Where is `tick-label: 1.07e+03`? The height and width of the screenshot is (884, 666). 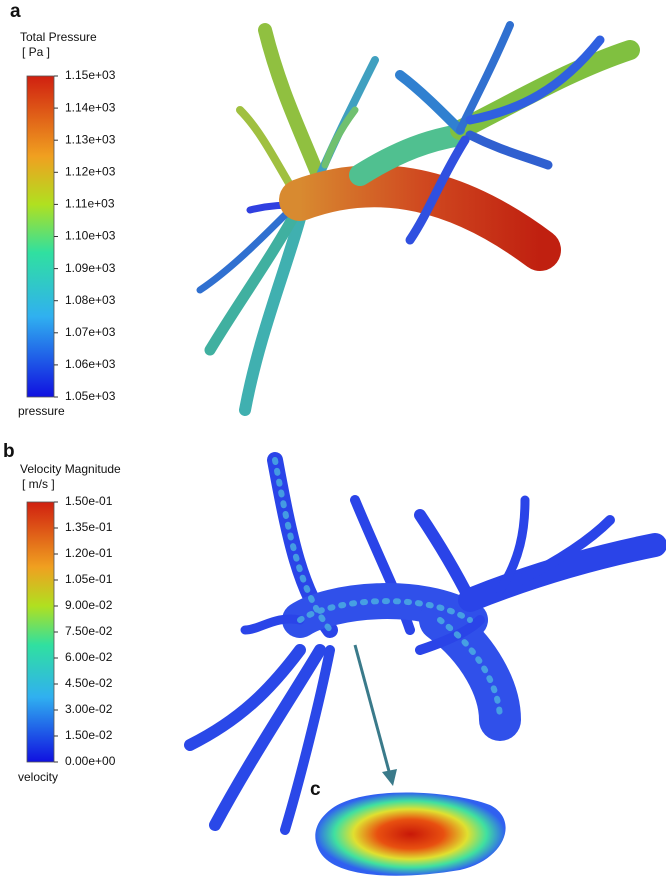
tick-label: 1.07e+03 is located at coordinates (90, 332).